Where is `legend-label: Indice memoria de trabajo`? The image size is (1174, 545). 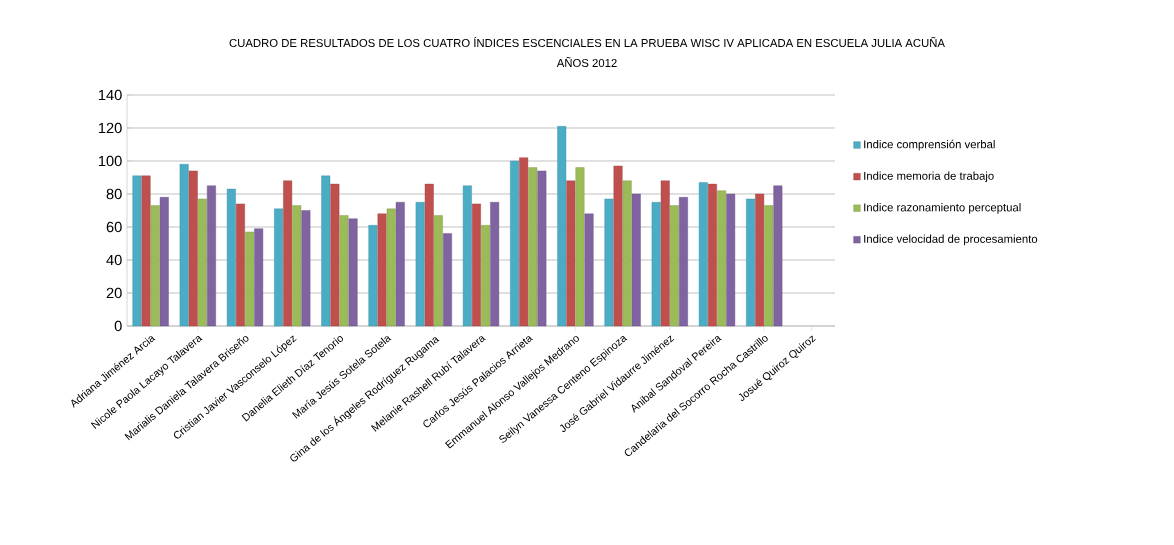
legend-label: Indice memoria de trabajo is located at coordinates (929, 177).